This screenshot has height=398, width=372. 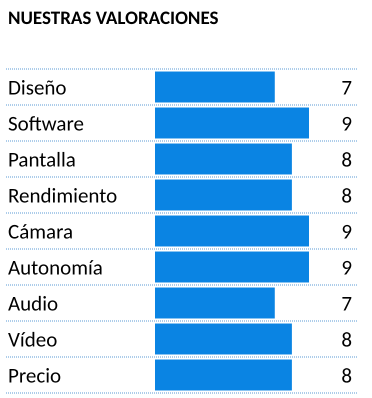 What do you see at coordinates (46, 123) in the screenshot?
I see `y-tick-label: Software` at bounding box center [46, 123].